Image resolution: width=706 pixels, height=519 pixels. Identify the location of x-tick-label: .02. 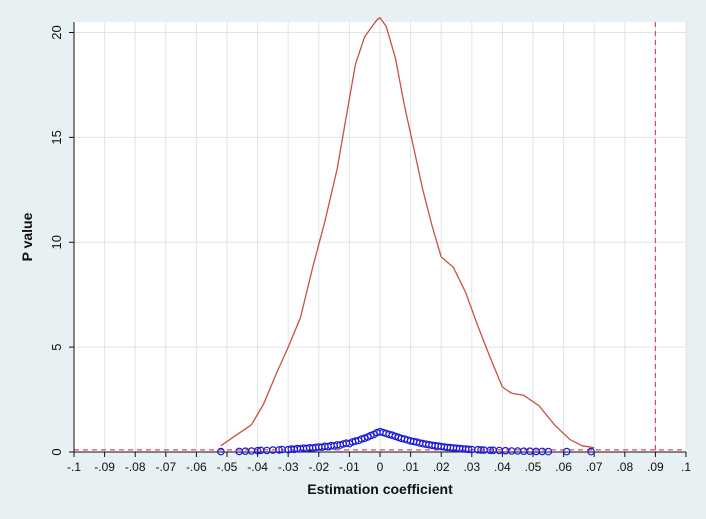
(441, 467).